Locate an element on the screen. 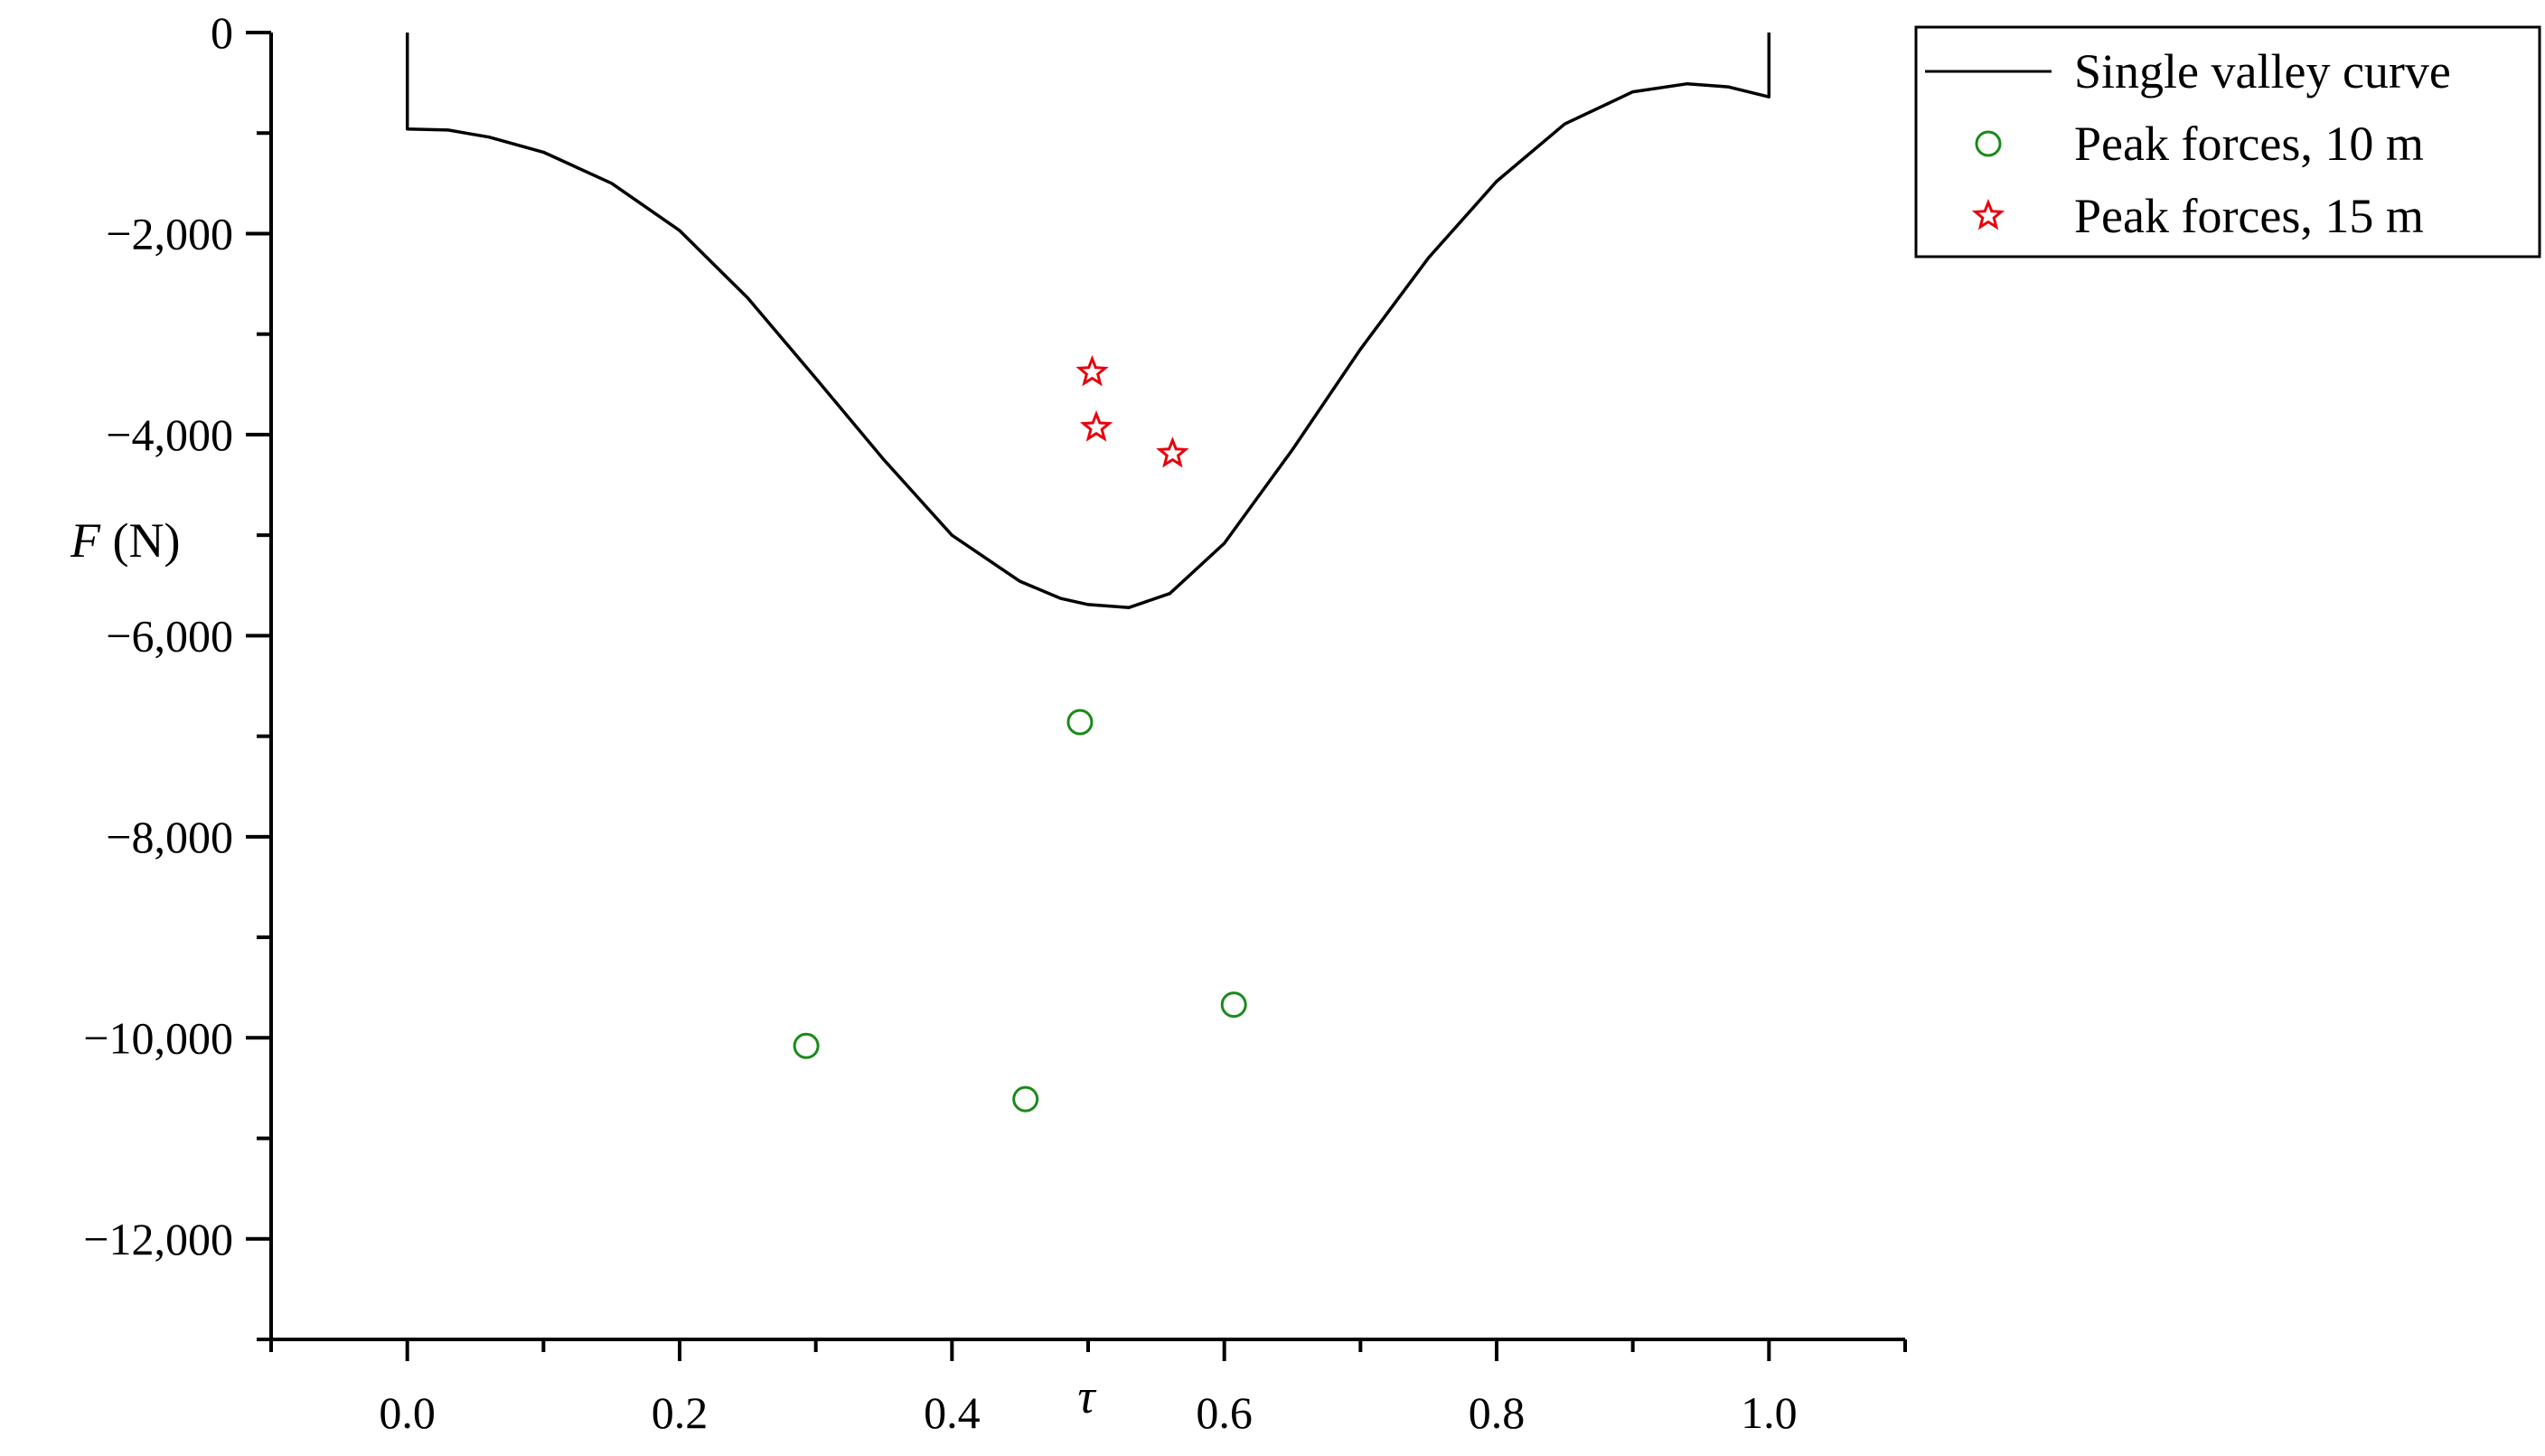 The height and width of the screenshot is (1456, 2545). y-tick-label: −6,000 is located at coordinates (169, 636).